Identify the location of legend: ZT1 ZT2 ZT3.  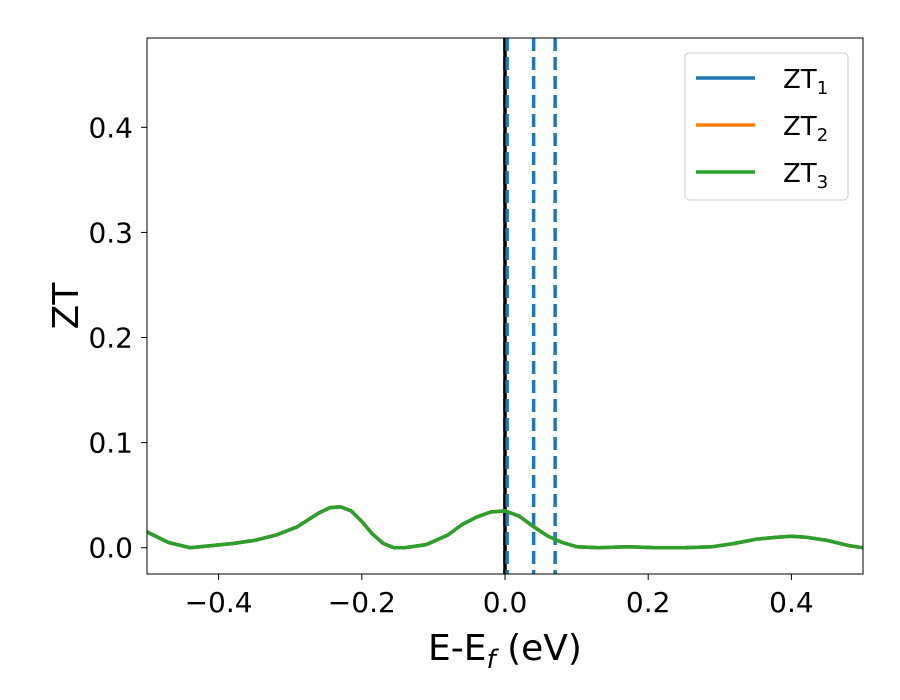
(766, 126).